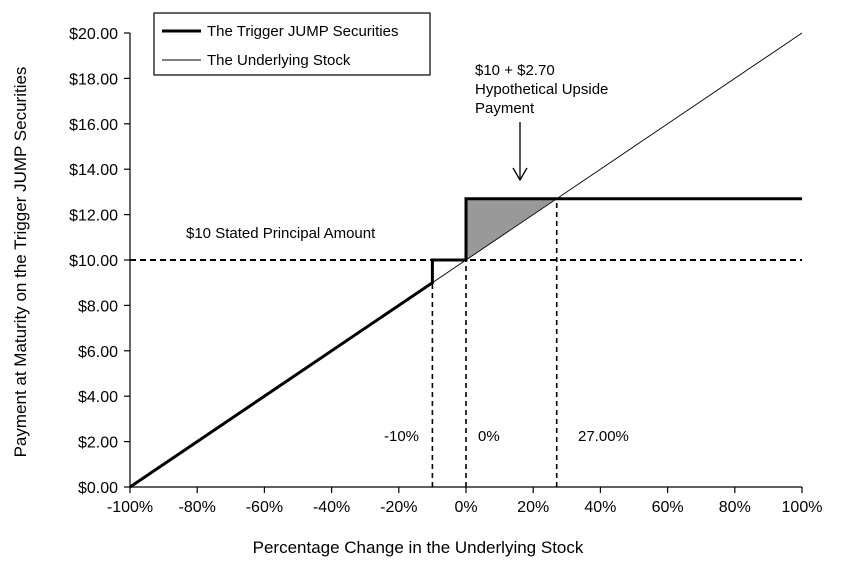 This screenshot has width=853, height=572. What do you see at coordinates (668, 507) in the screenshot?
I see `x-tick-label: 60%` at bounding box center [668, 507].